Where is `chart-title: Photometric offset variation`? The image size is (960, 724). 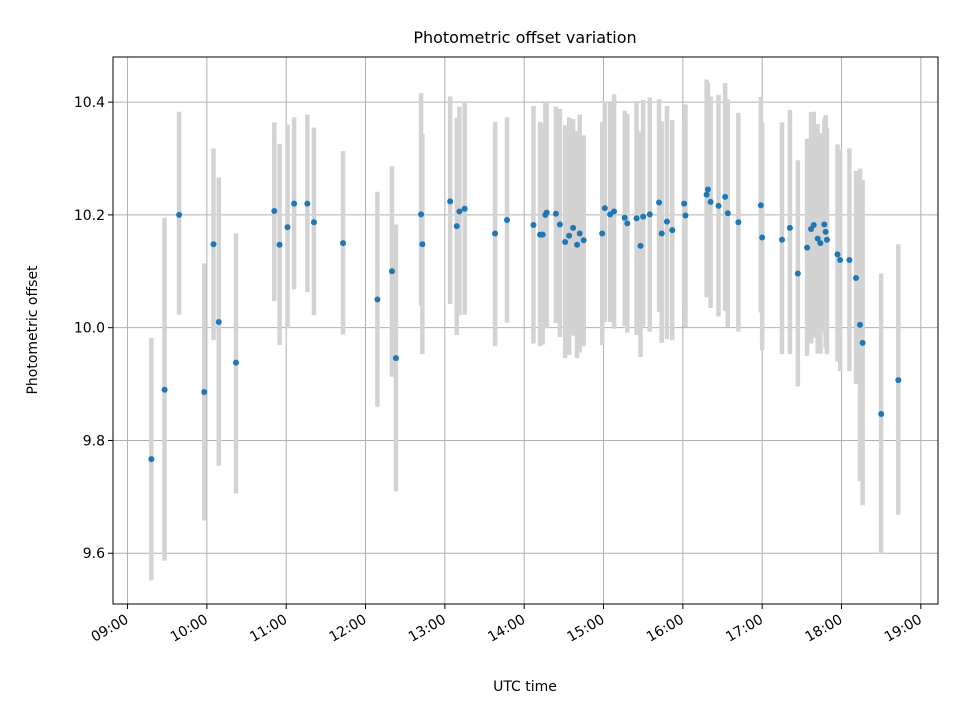
chart-title: Photometric offset variation is located at coordinates (524, 37).